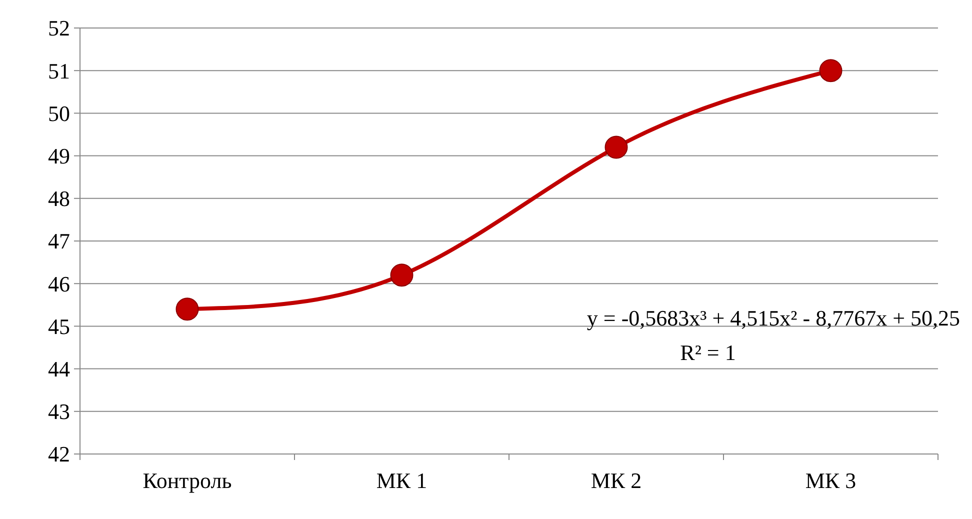 Image resolution: width=972 pixels, height=519 pixels. Describe the element at coordinates (59, 28) in the screenshot. I see `y-tick-label: 52` at that location.